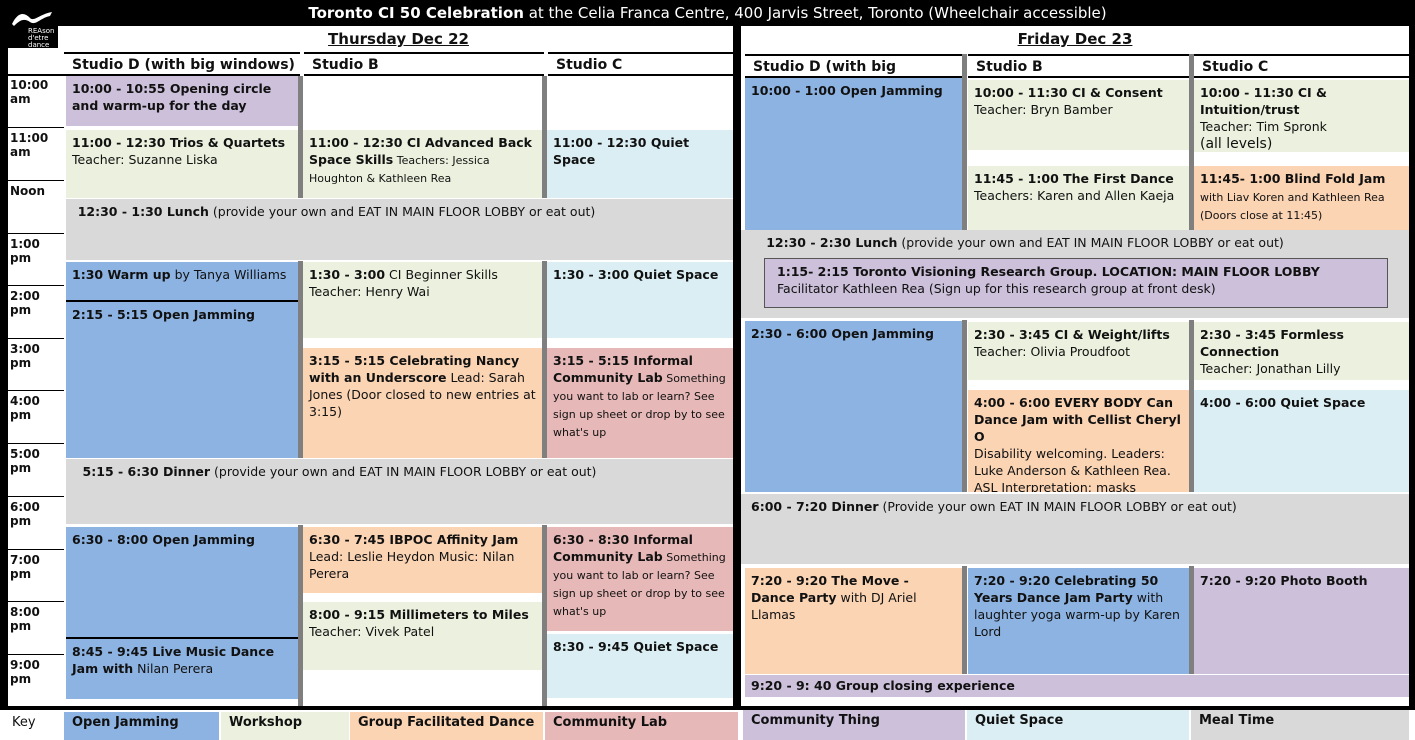  Describe the element at coordinates (25, 672) in the screenshot. I see `time-label: 9:00 pm` at that location.